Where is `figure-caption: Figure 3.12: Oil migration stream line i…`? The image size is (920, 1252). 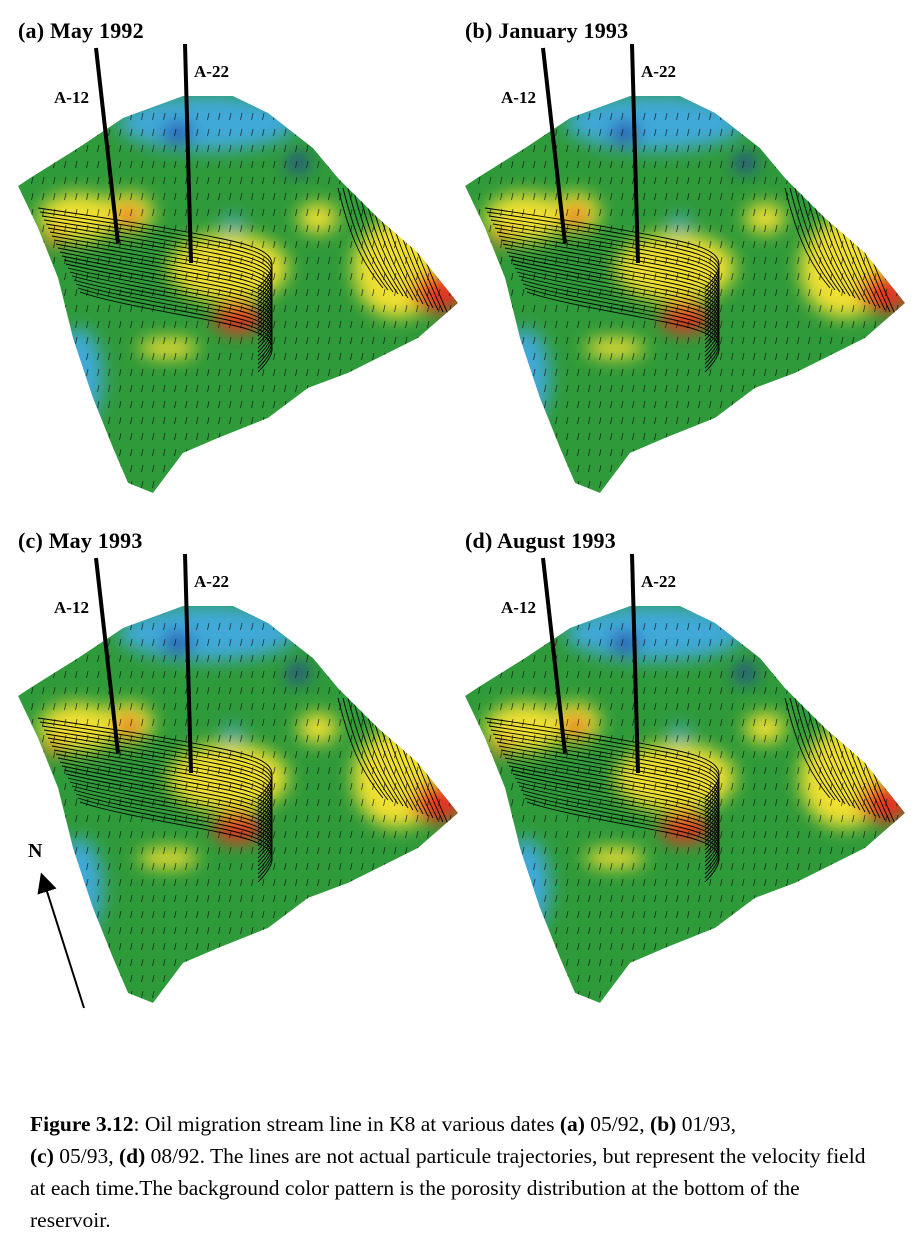
figure-caption: Figure 3.12: Oil migration stream line i… is located at coordinates (455, 1172).